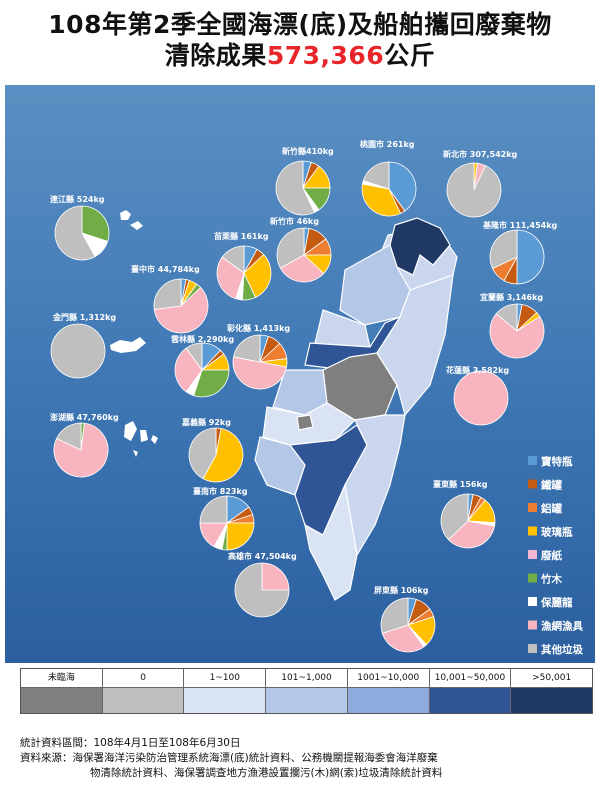 This screenshot has height=798, width=600. What do you see at coordinates (562, 649) in the screenshot?
I see `legend-label: 其他垃圾` at bounding box center [562, 649].